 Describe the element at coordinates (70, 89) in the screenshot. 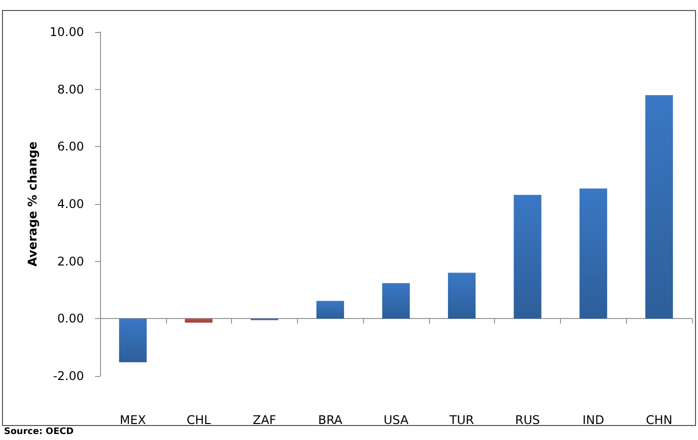

I see `y-tick-label: 8.00` at that location.